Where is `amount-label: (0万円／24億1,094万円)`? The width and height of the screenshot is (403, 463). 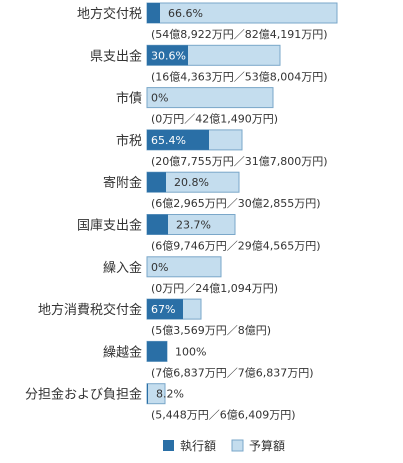 amount-label: (0万円／24億1,094万円) is located at coordinates (214, 288).